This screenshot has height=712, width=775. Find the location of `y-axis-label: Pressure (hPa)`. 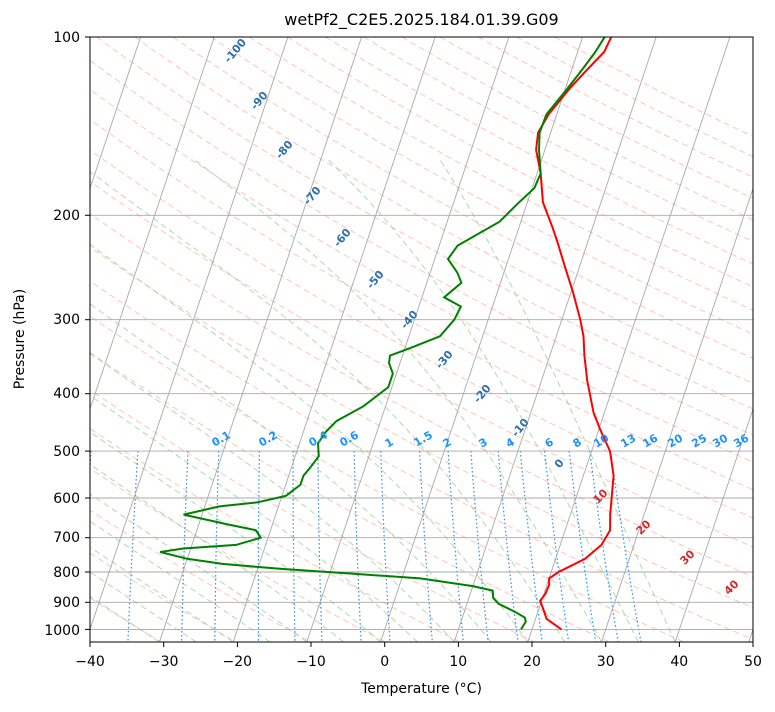

y-axis-label: Pressure (hPa) is located at coordinates (20, 339).